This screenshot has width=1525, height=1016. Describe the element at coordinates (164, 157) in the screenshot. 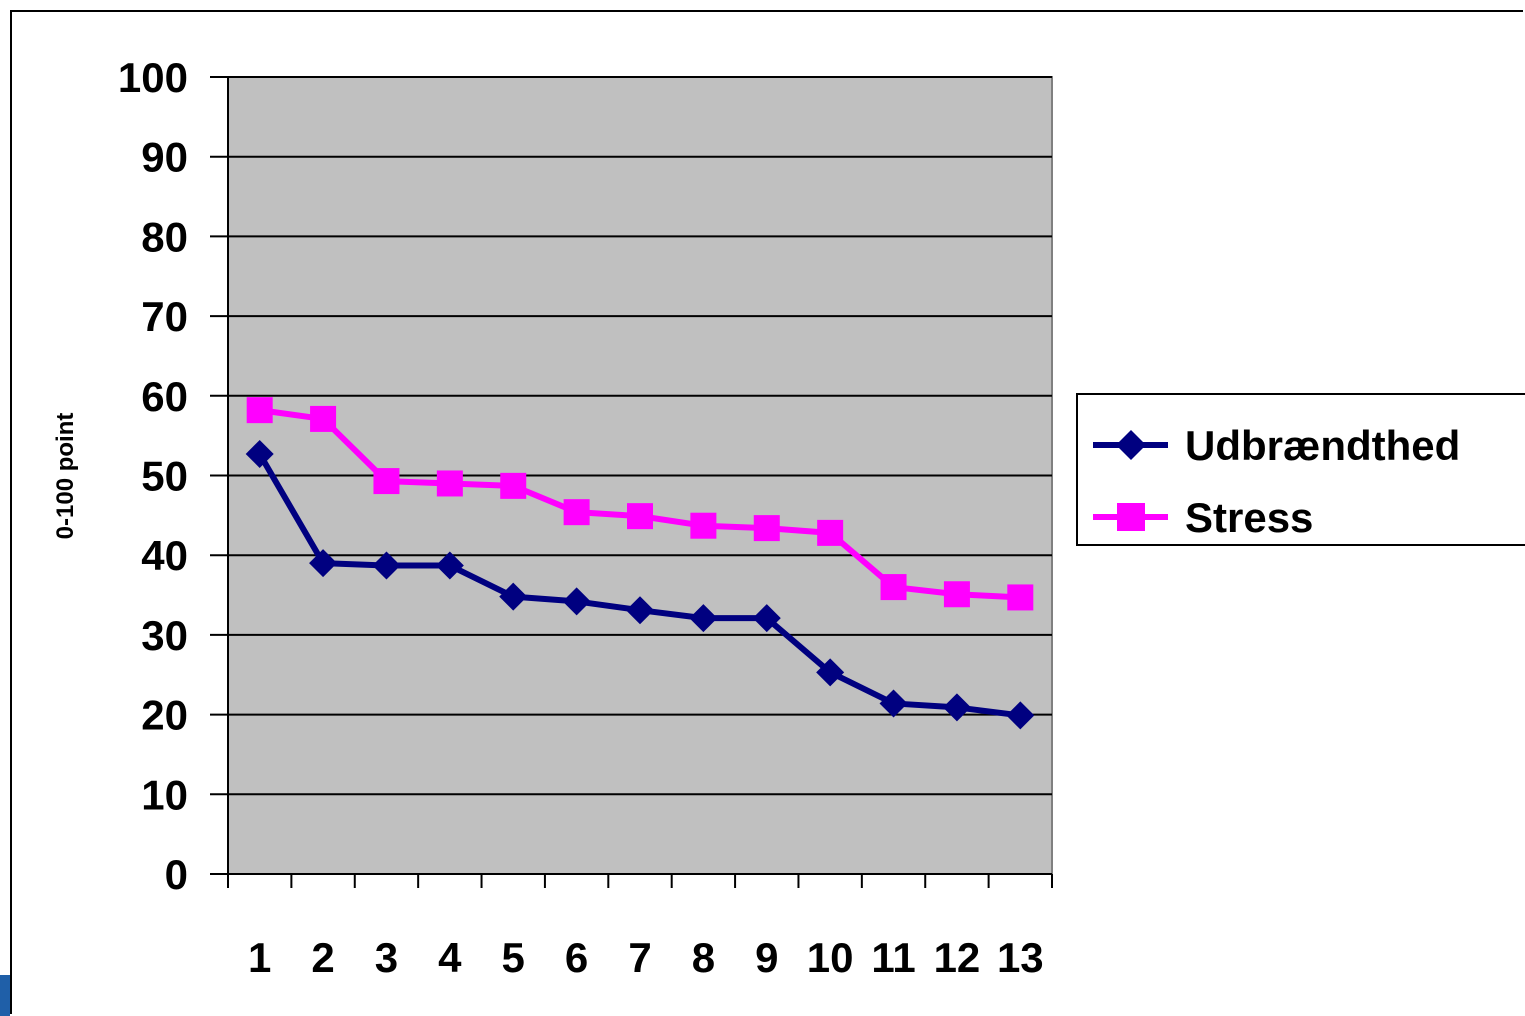

I see `y-tick-label: 90` at that location.